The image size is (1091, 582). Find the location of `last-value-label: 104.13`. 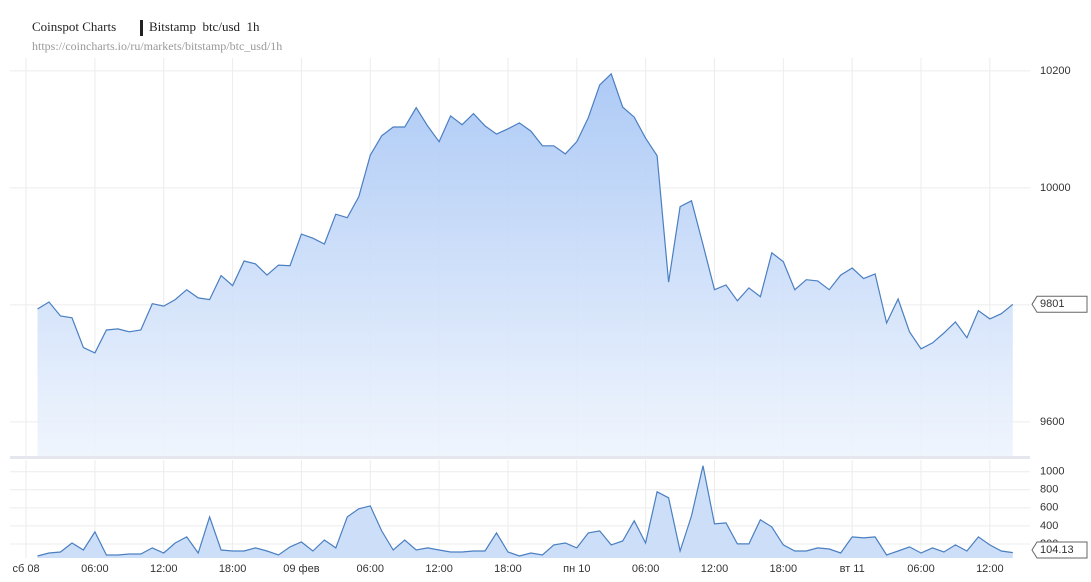

last-value-label: 104.13 is located at coordinates (1057, 550).